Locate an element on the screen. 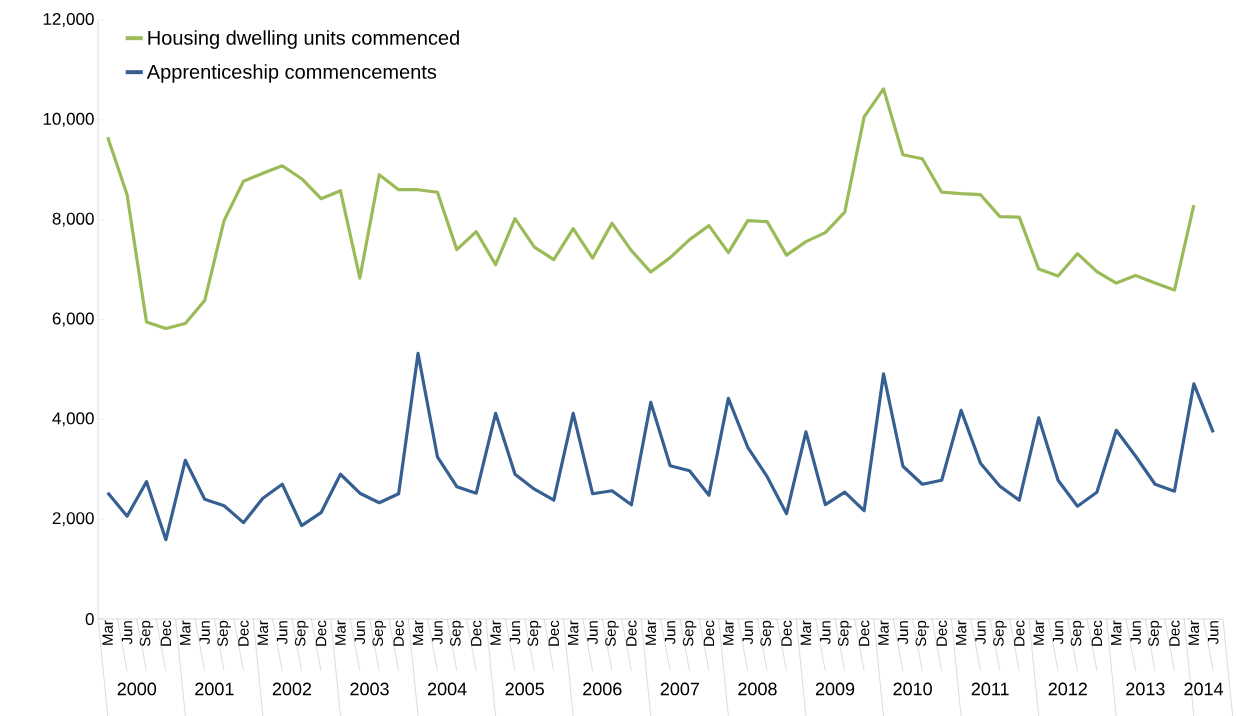  text: 2009 is located at coordinates (835, 689).